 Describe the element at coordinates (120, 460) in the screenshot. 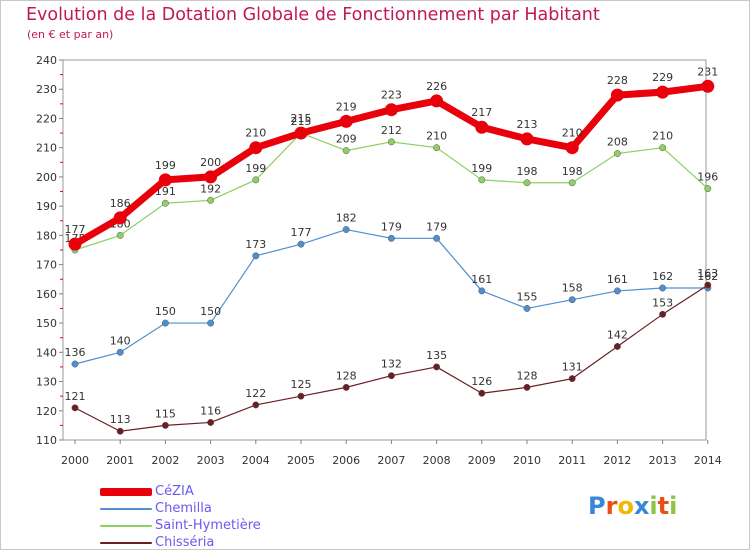

I see `x-tick-label: 2001` at that location.